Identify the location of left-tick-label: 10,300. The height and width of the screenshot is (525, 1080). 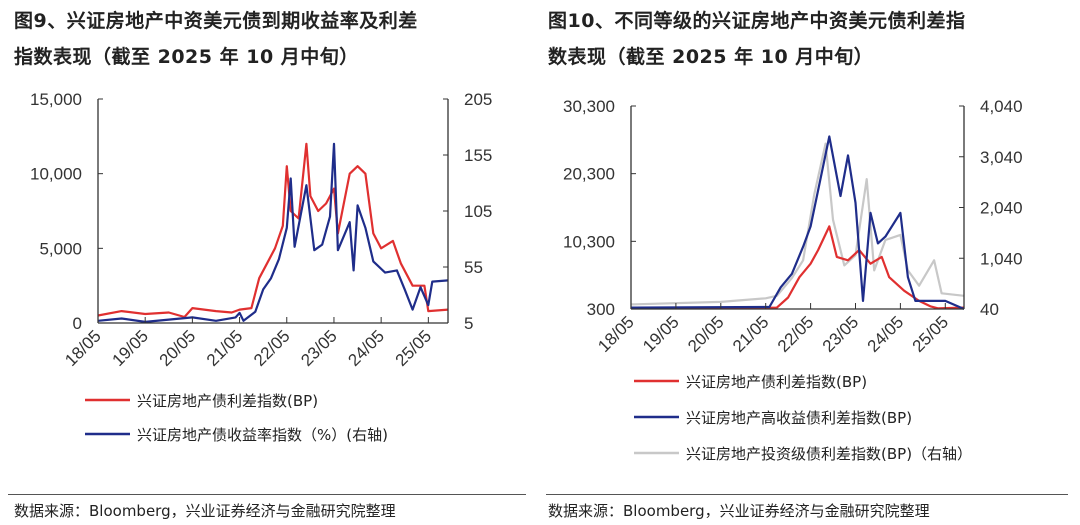
(589, 241).